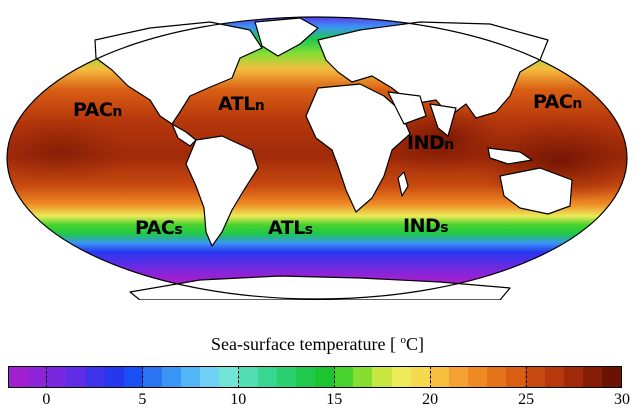 This screenshot has height=416, width=635. What do you see at coordinates (557, 102) in the screenshot?
I see `label-pacn-east: PACn` at bounding box center [557, 102].